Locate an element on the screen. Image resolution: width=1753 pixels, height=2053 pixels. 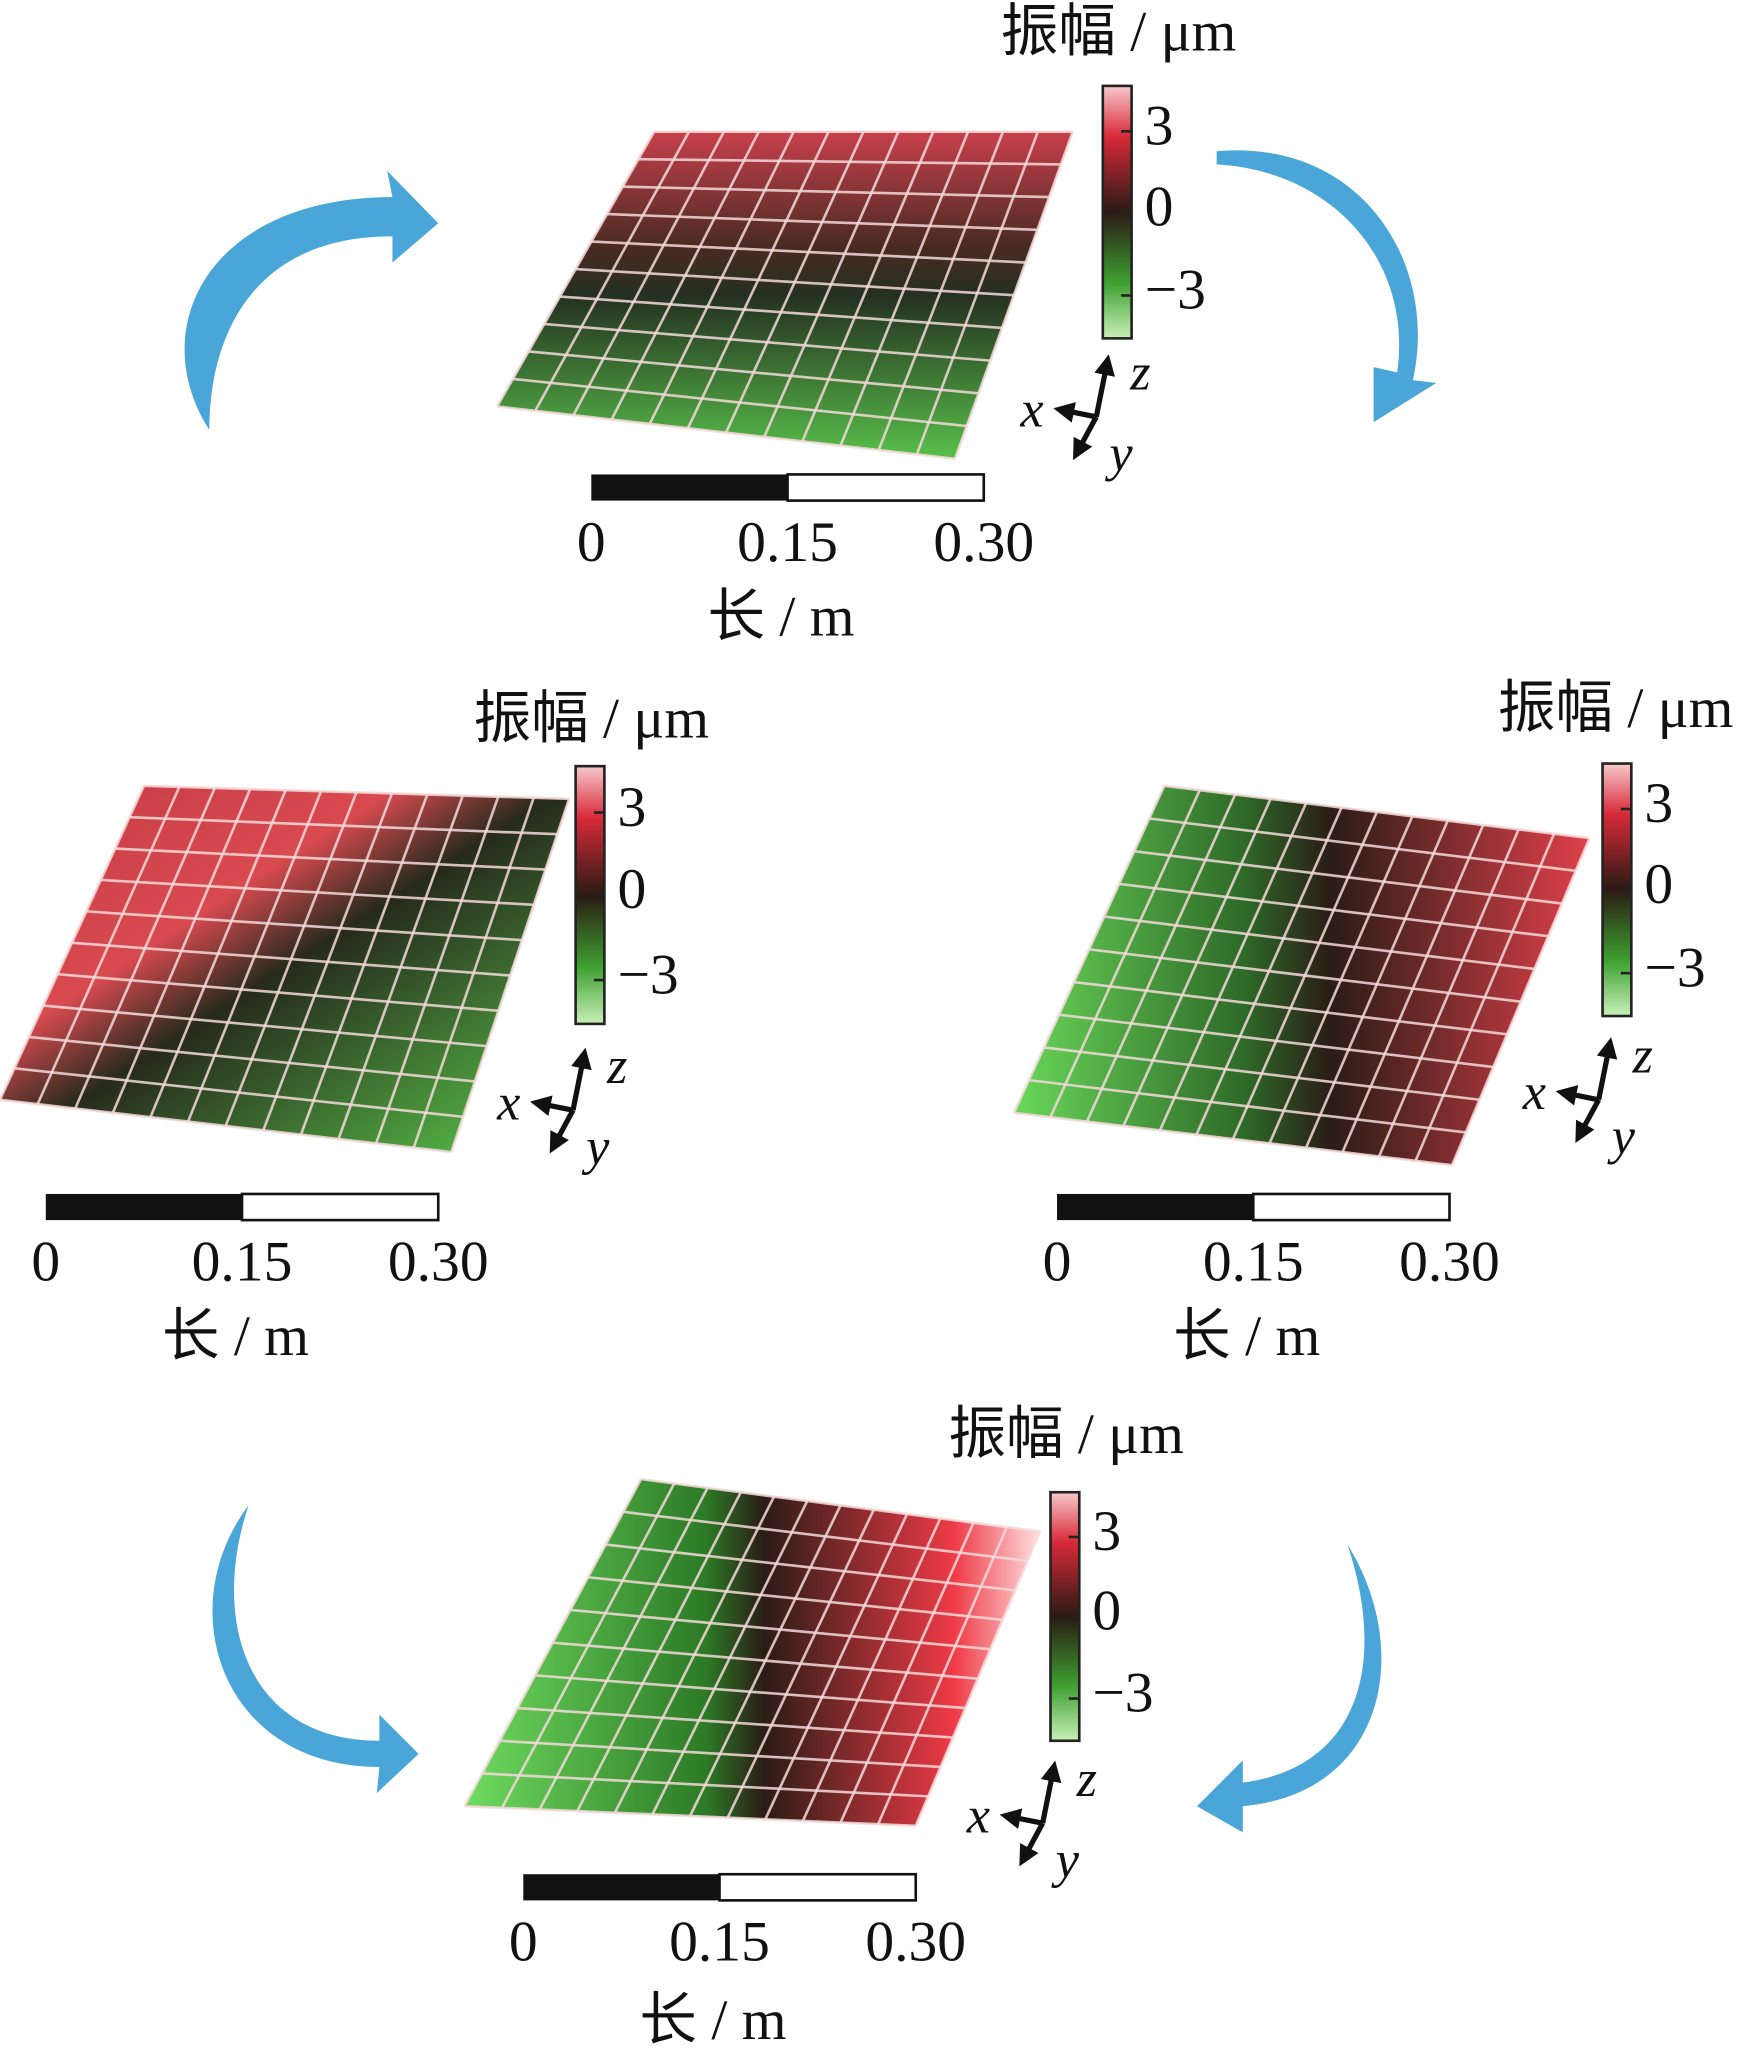
axis-x-label: x is located at coordinates (508, 1103).